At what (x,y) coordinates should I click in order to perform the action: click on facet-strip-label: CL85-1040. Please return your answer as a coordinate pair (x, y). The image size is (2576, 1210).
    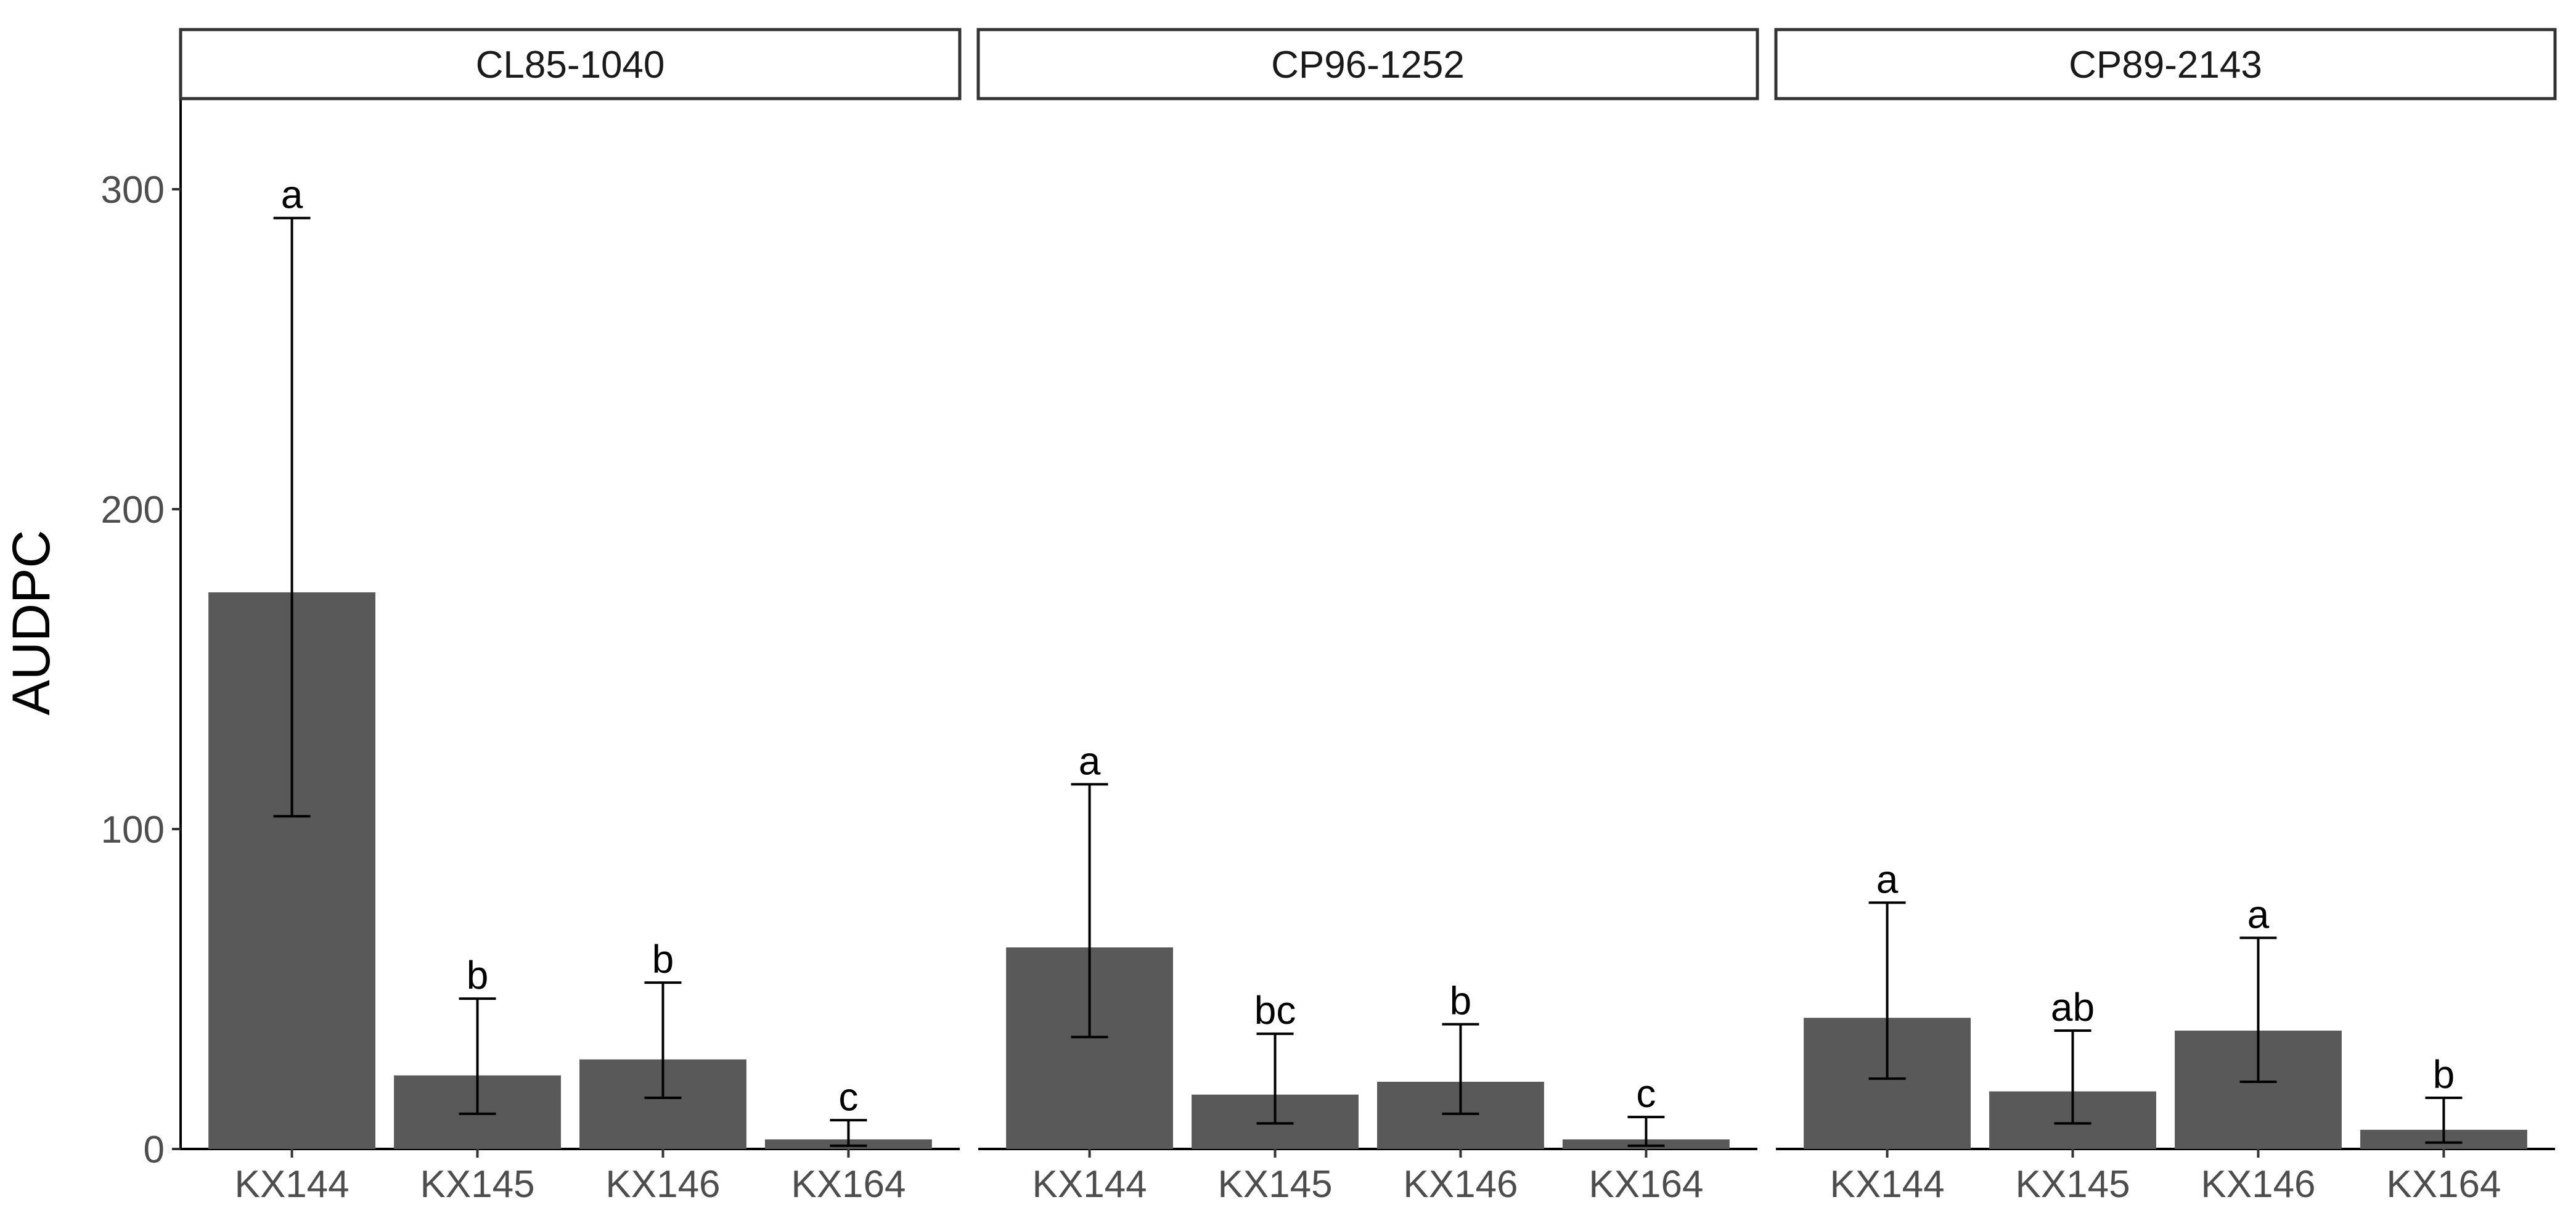
    Looking at the image, I should click on (570, 65).